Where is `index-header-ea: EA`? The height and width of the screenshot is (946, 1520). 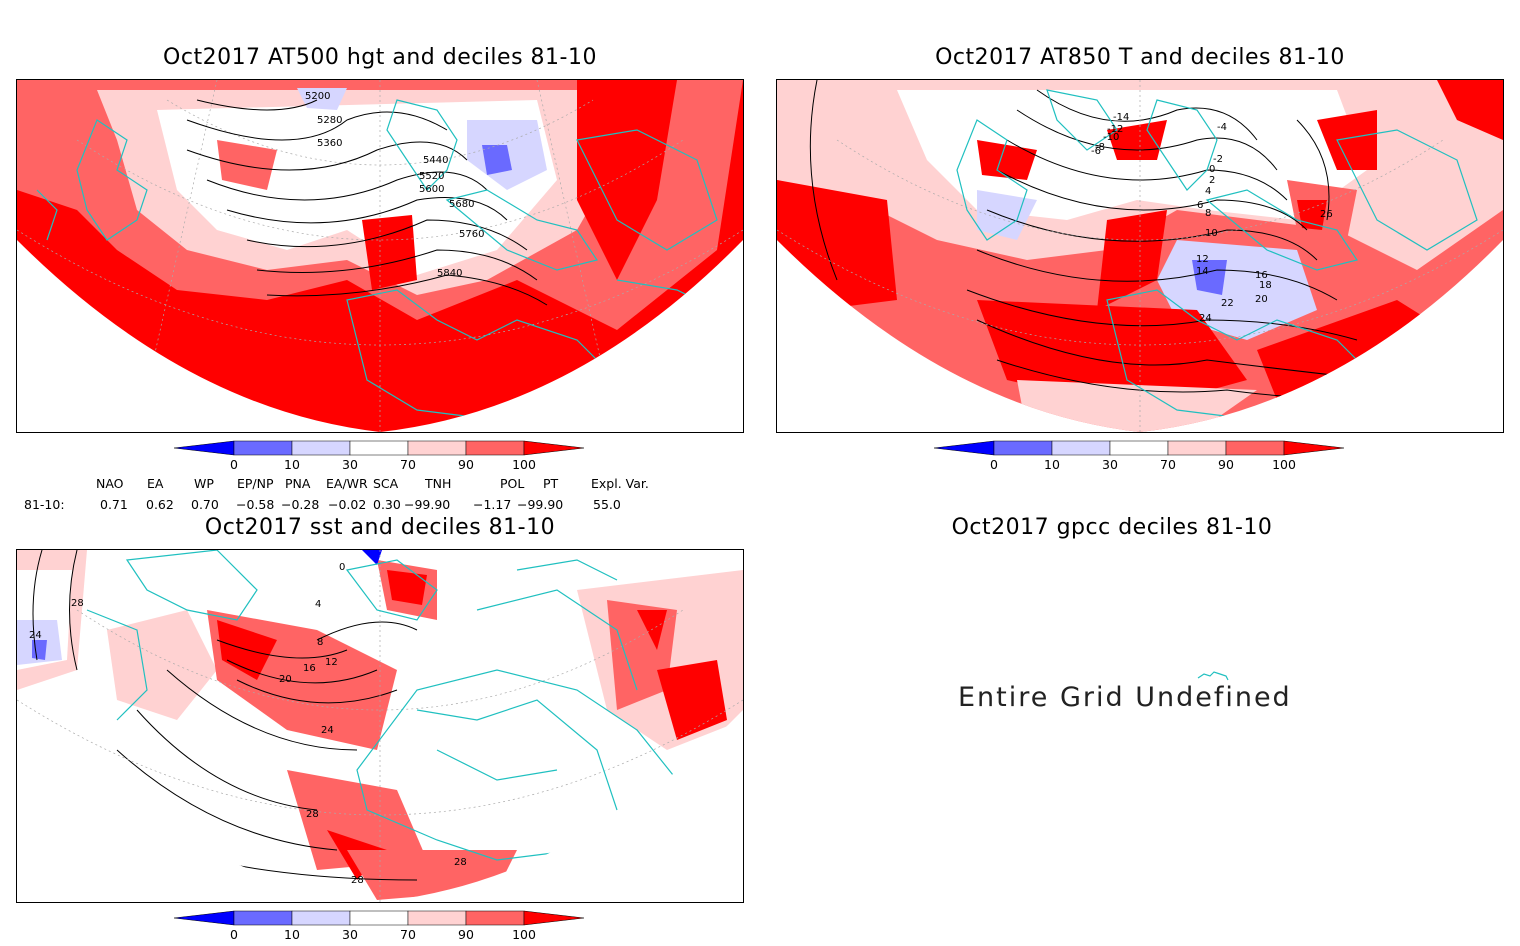
index-header-ea: EA is located at coordinates (155, 483).